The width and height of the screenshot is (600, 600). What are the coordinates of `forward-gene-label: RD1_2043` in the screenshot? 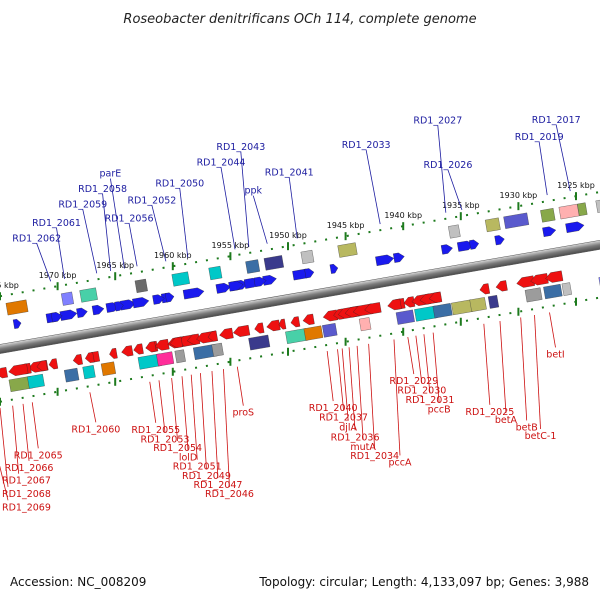 It's located at (240, 147).